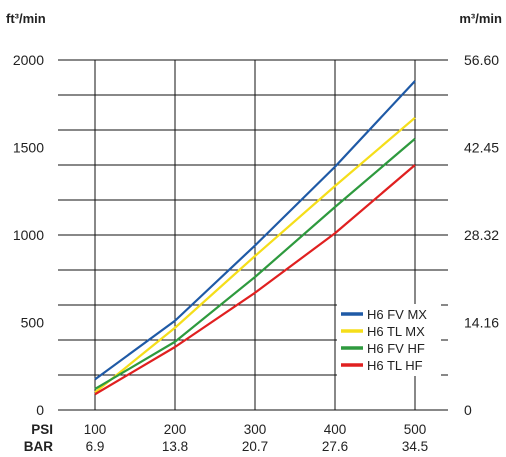 Image resolution: width=506 pixels, height=457 pixels. I want to click on x-tick-psi: 300, so click(255, 429).